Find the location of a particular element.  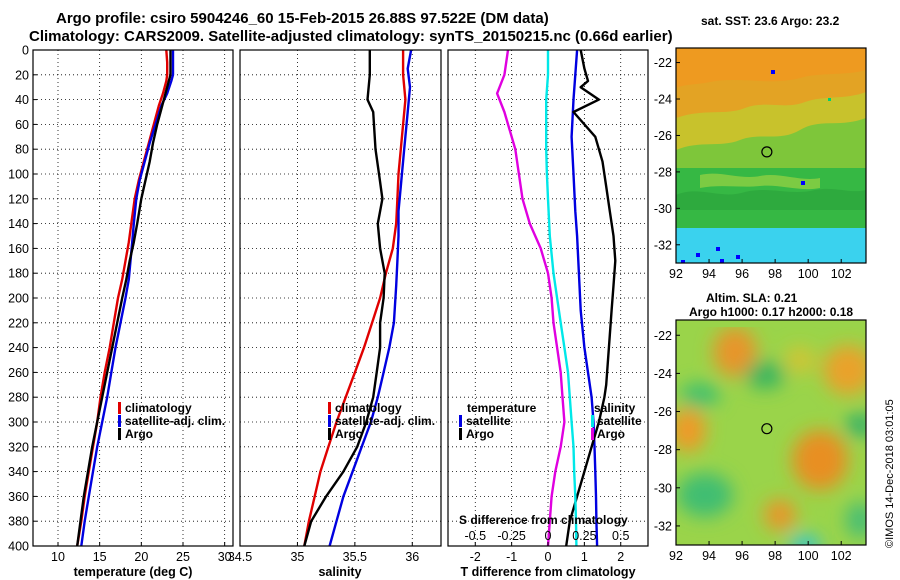

x-tick-label: 35 is located at coordinates (297, 557).